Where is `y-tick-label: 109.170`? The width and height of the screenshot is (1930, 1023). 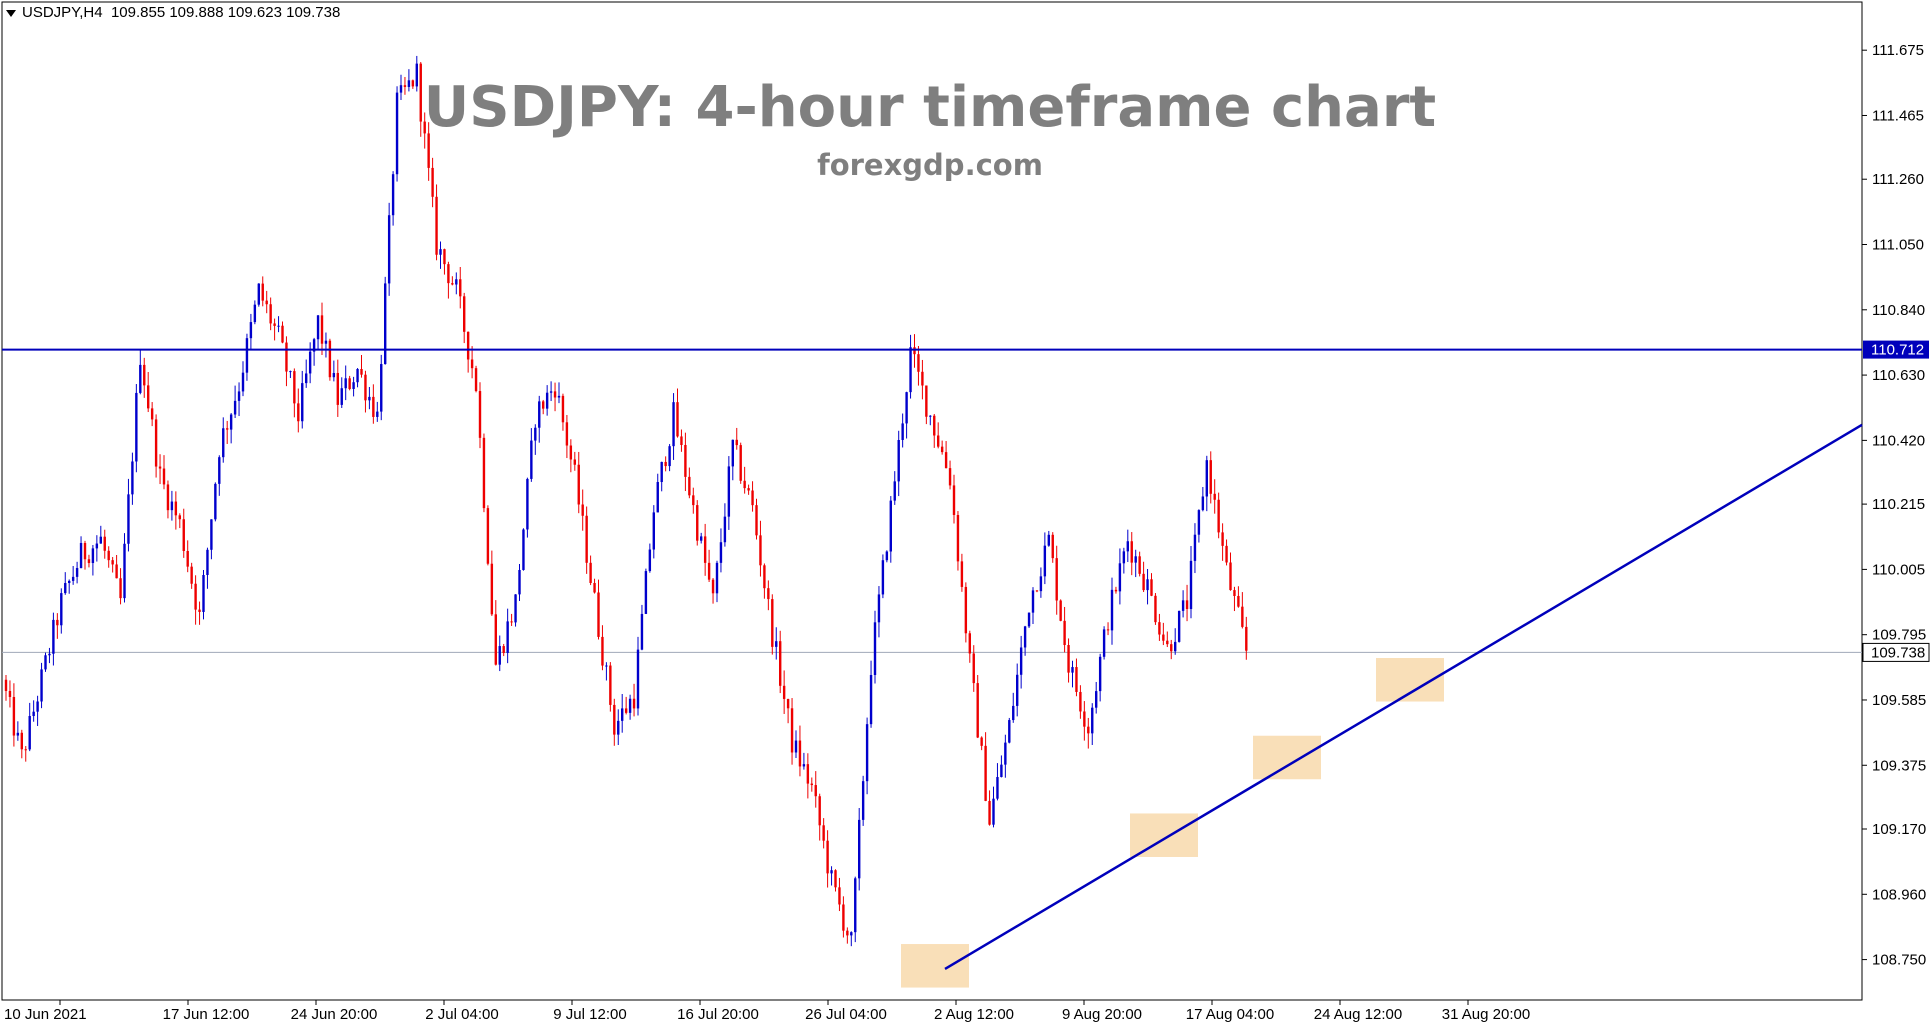
y-tick-label: 109.170 is located at coordinates (1899, 829).